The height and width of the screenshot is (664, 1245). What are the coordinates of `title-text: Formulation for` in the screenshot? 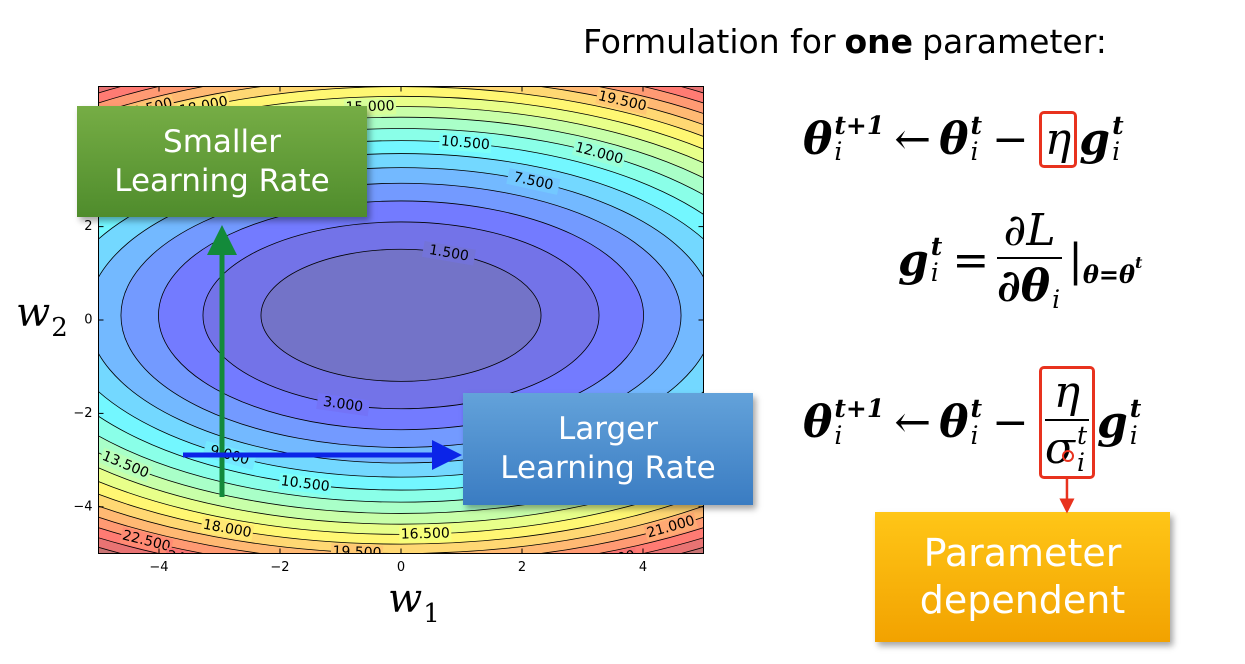 It's located at (709, 41).